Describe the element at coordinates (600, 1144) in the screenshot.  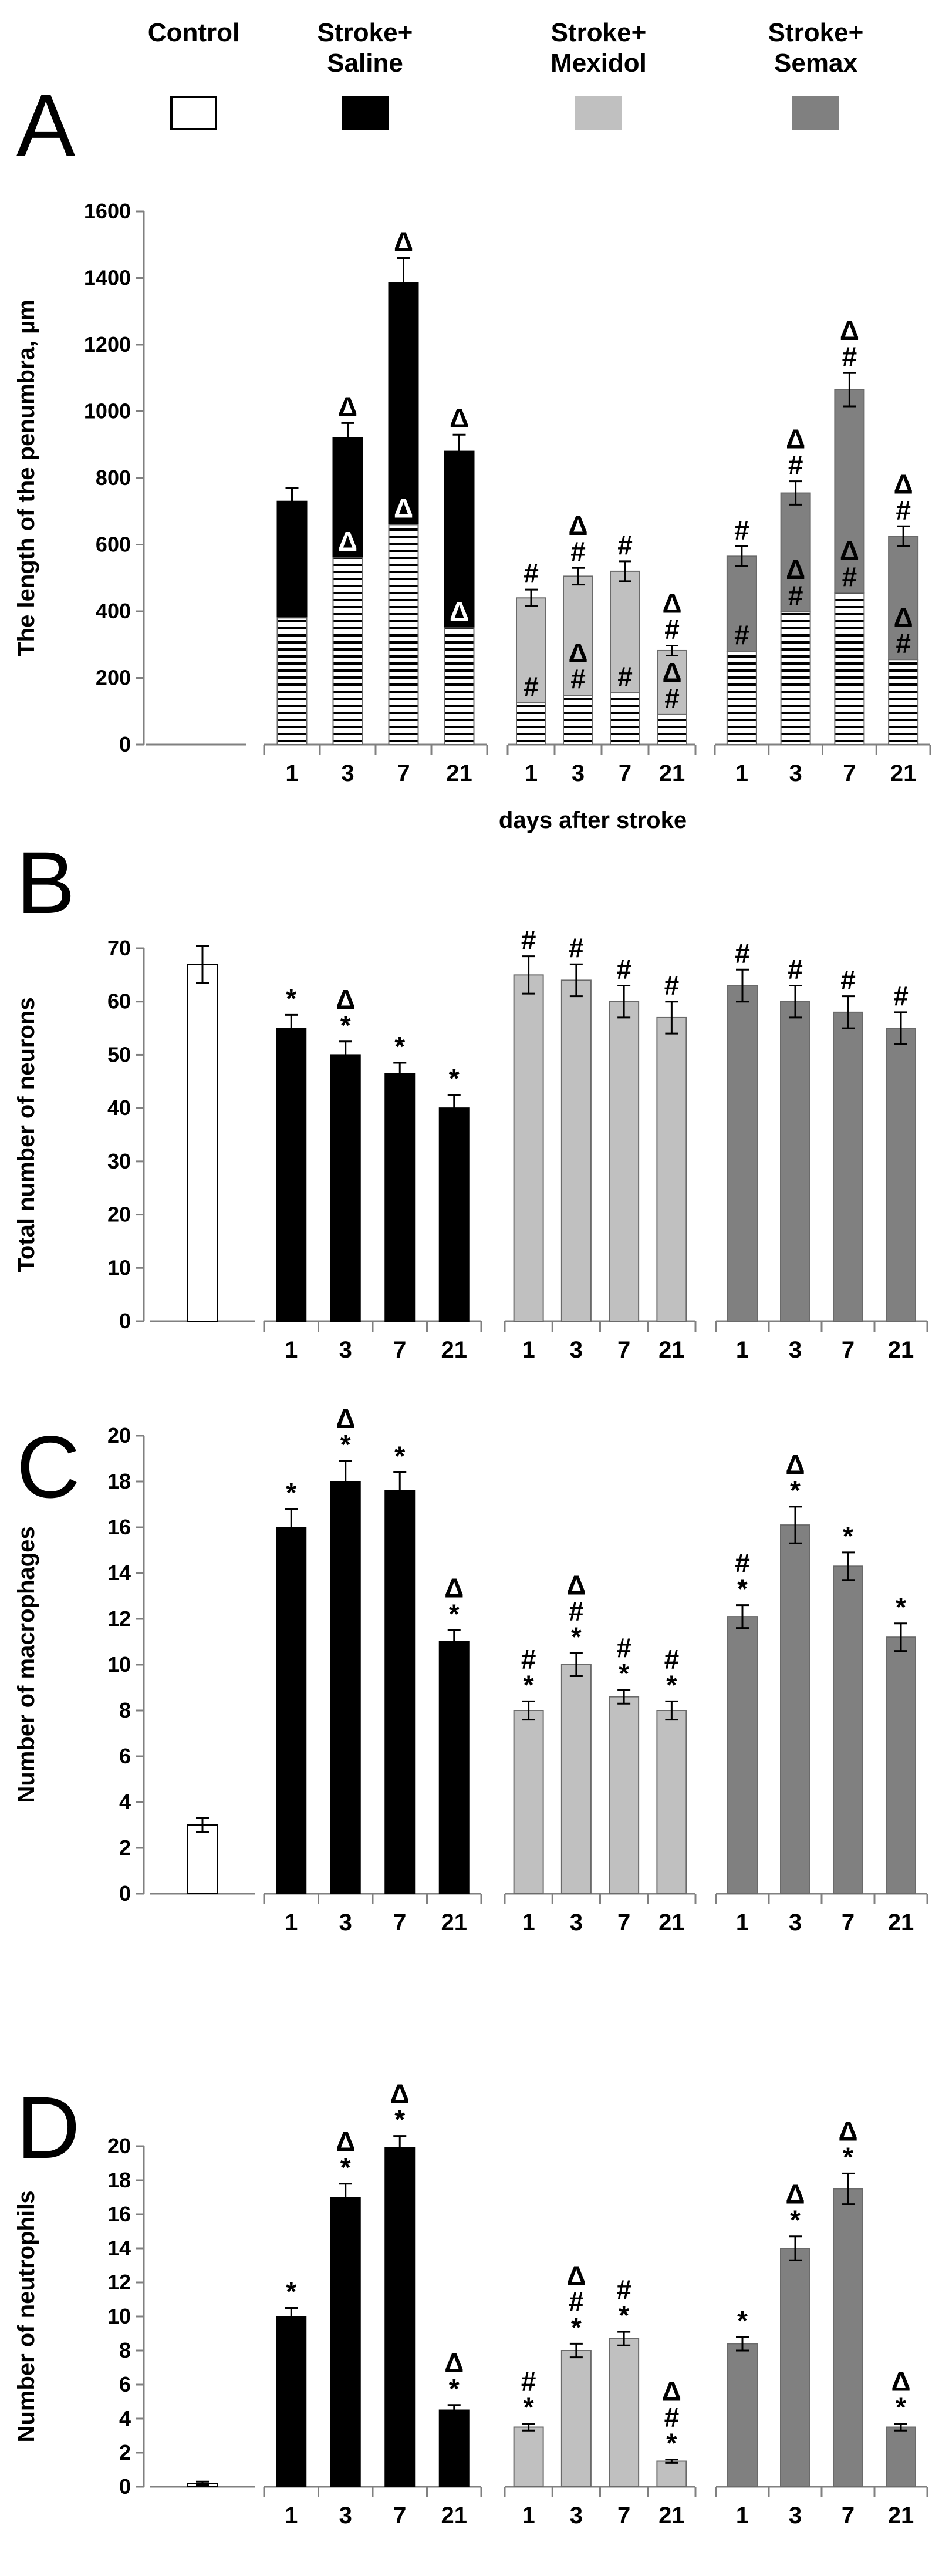
I see `group-2: #1 #3 #7 #21` at that location.